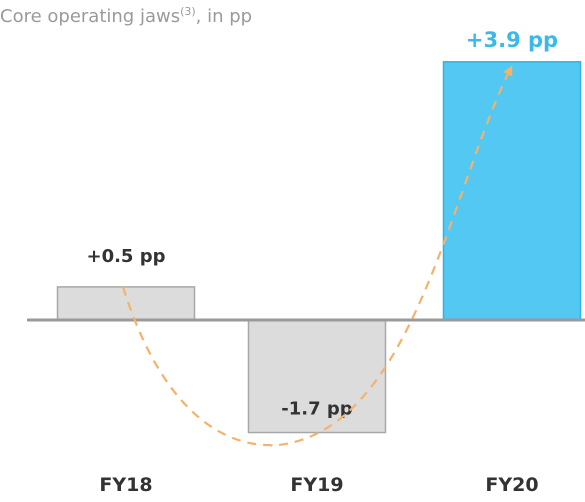  I want to click on bar-fy20, so click(512, 191).